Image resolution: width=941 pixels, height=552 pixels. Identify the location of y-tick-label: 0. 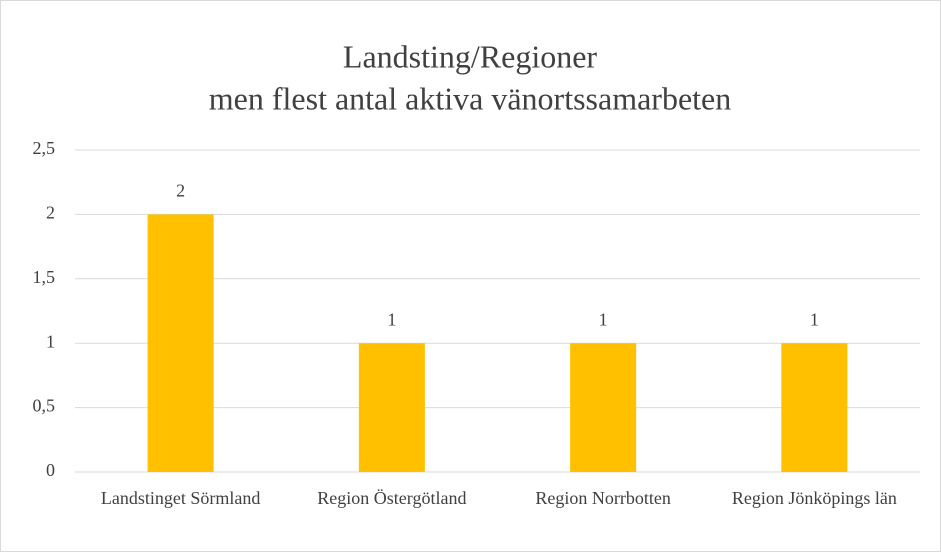
(50, 470).